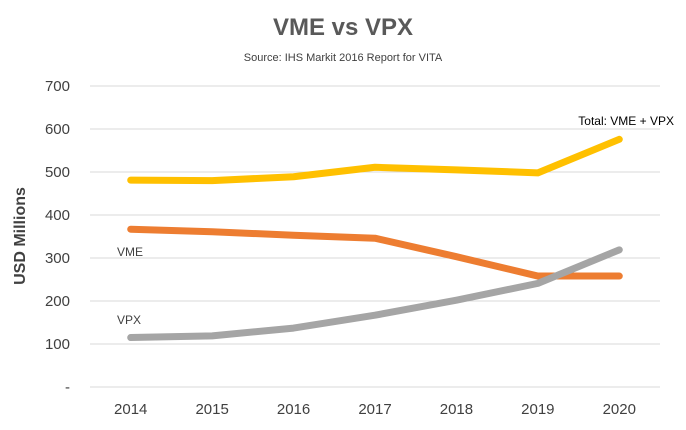 The image size is (686, 430). What do you see at coordinates (57, 86) in the screenshot?
I see `y-tick-label: 700` at bounding box center [57, 86].